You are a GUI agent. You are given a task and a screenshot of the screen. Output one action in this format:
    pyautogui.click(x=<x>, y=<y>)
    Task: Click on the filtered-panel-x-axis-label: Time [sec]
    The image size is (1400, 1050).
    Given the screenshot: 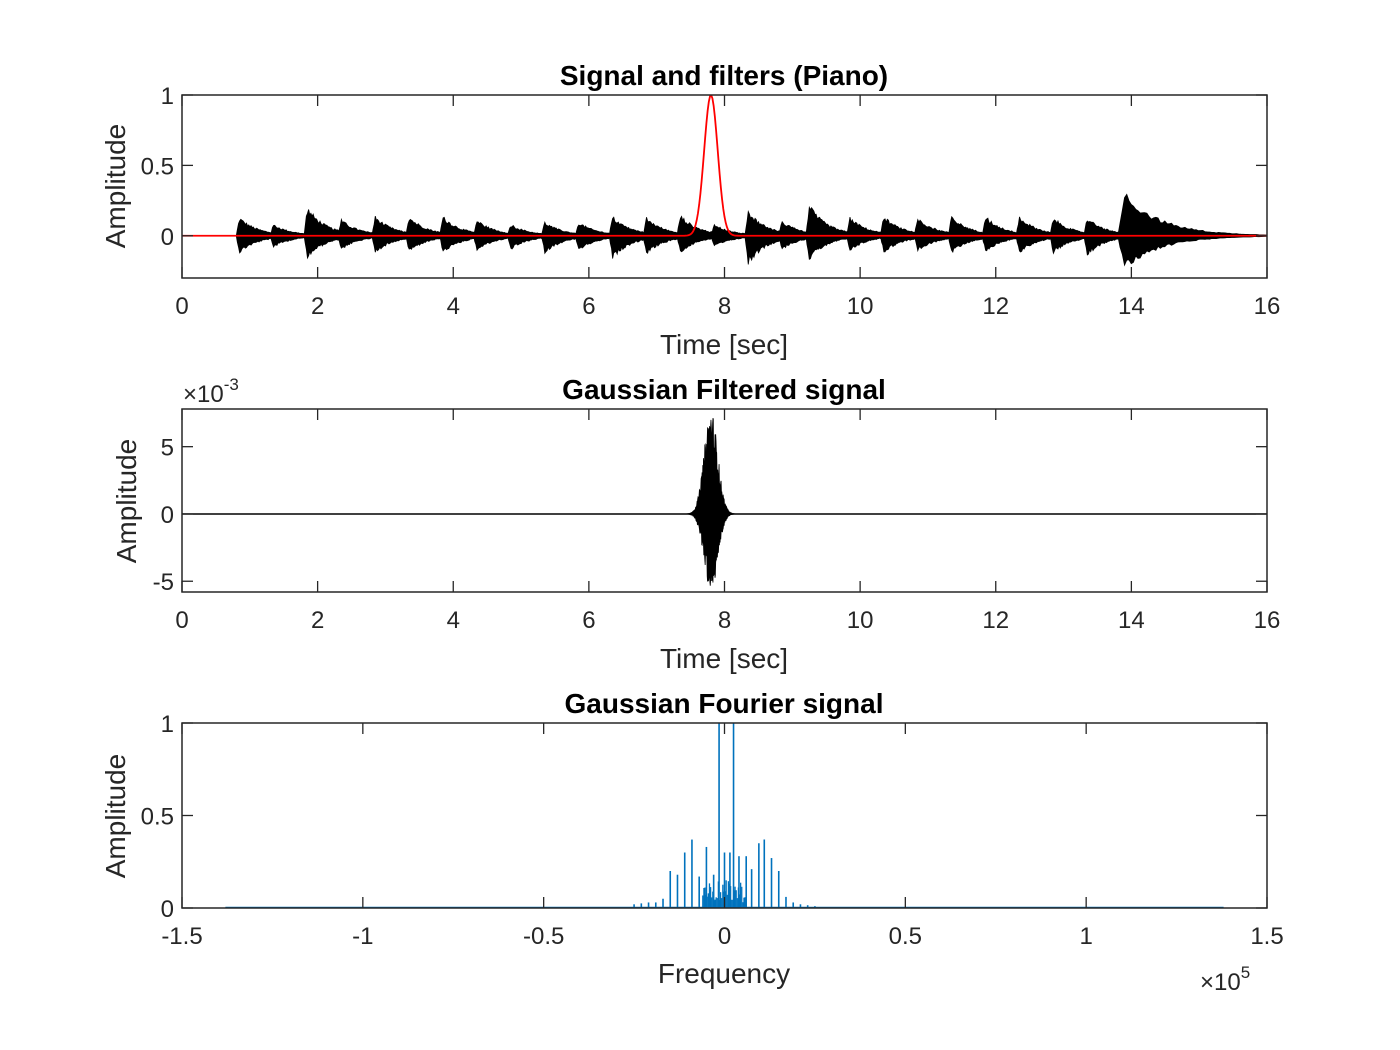 What is the action you would take?
    pyautogui.click(x=724, y=658)
    